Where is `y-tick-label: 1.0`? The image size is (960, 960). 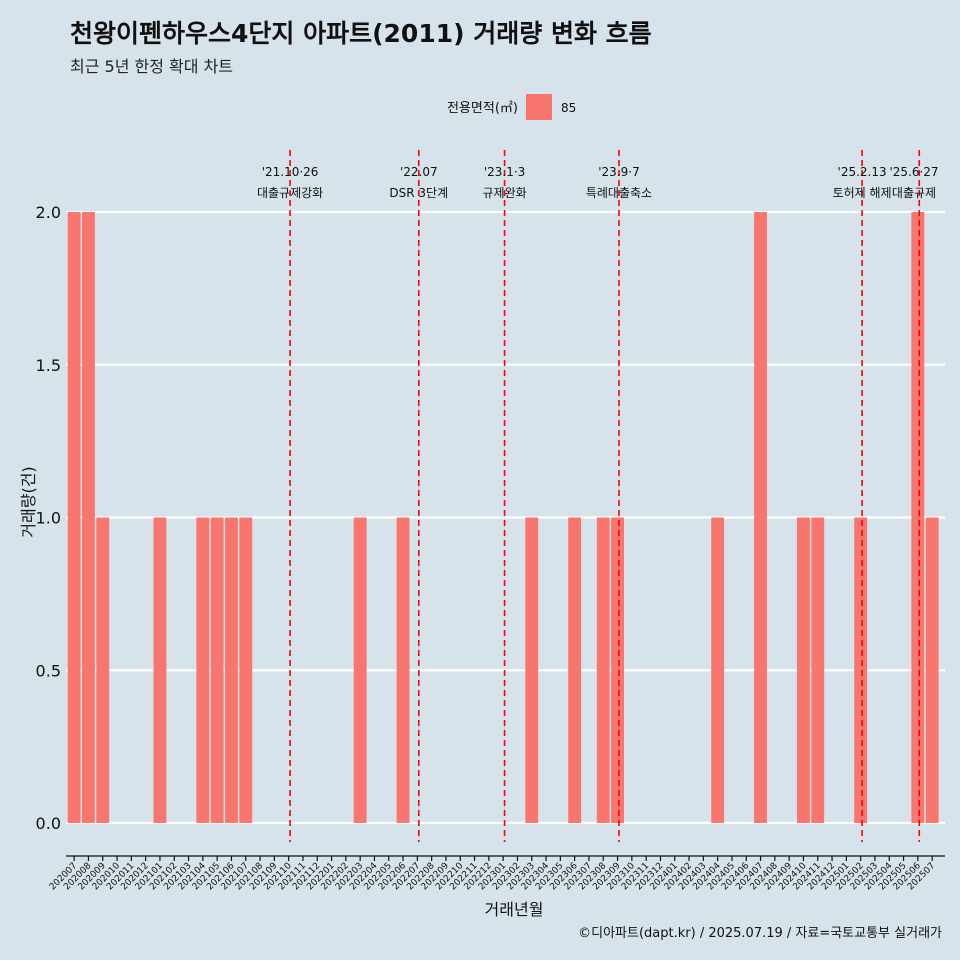 y-tick-label: 1.0 is located at coordinates (48, 518).